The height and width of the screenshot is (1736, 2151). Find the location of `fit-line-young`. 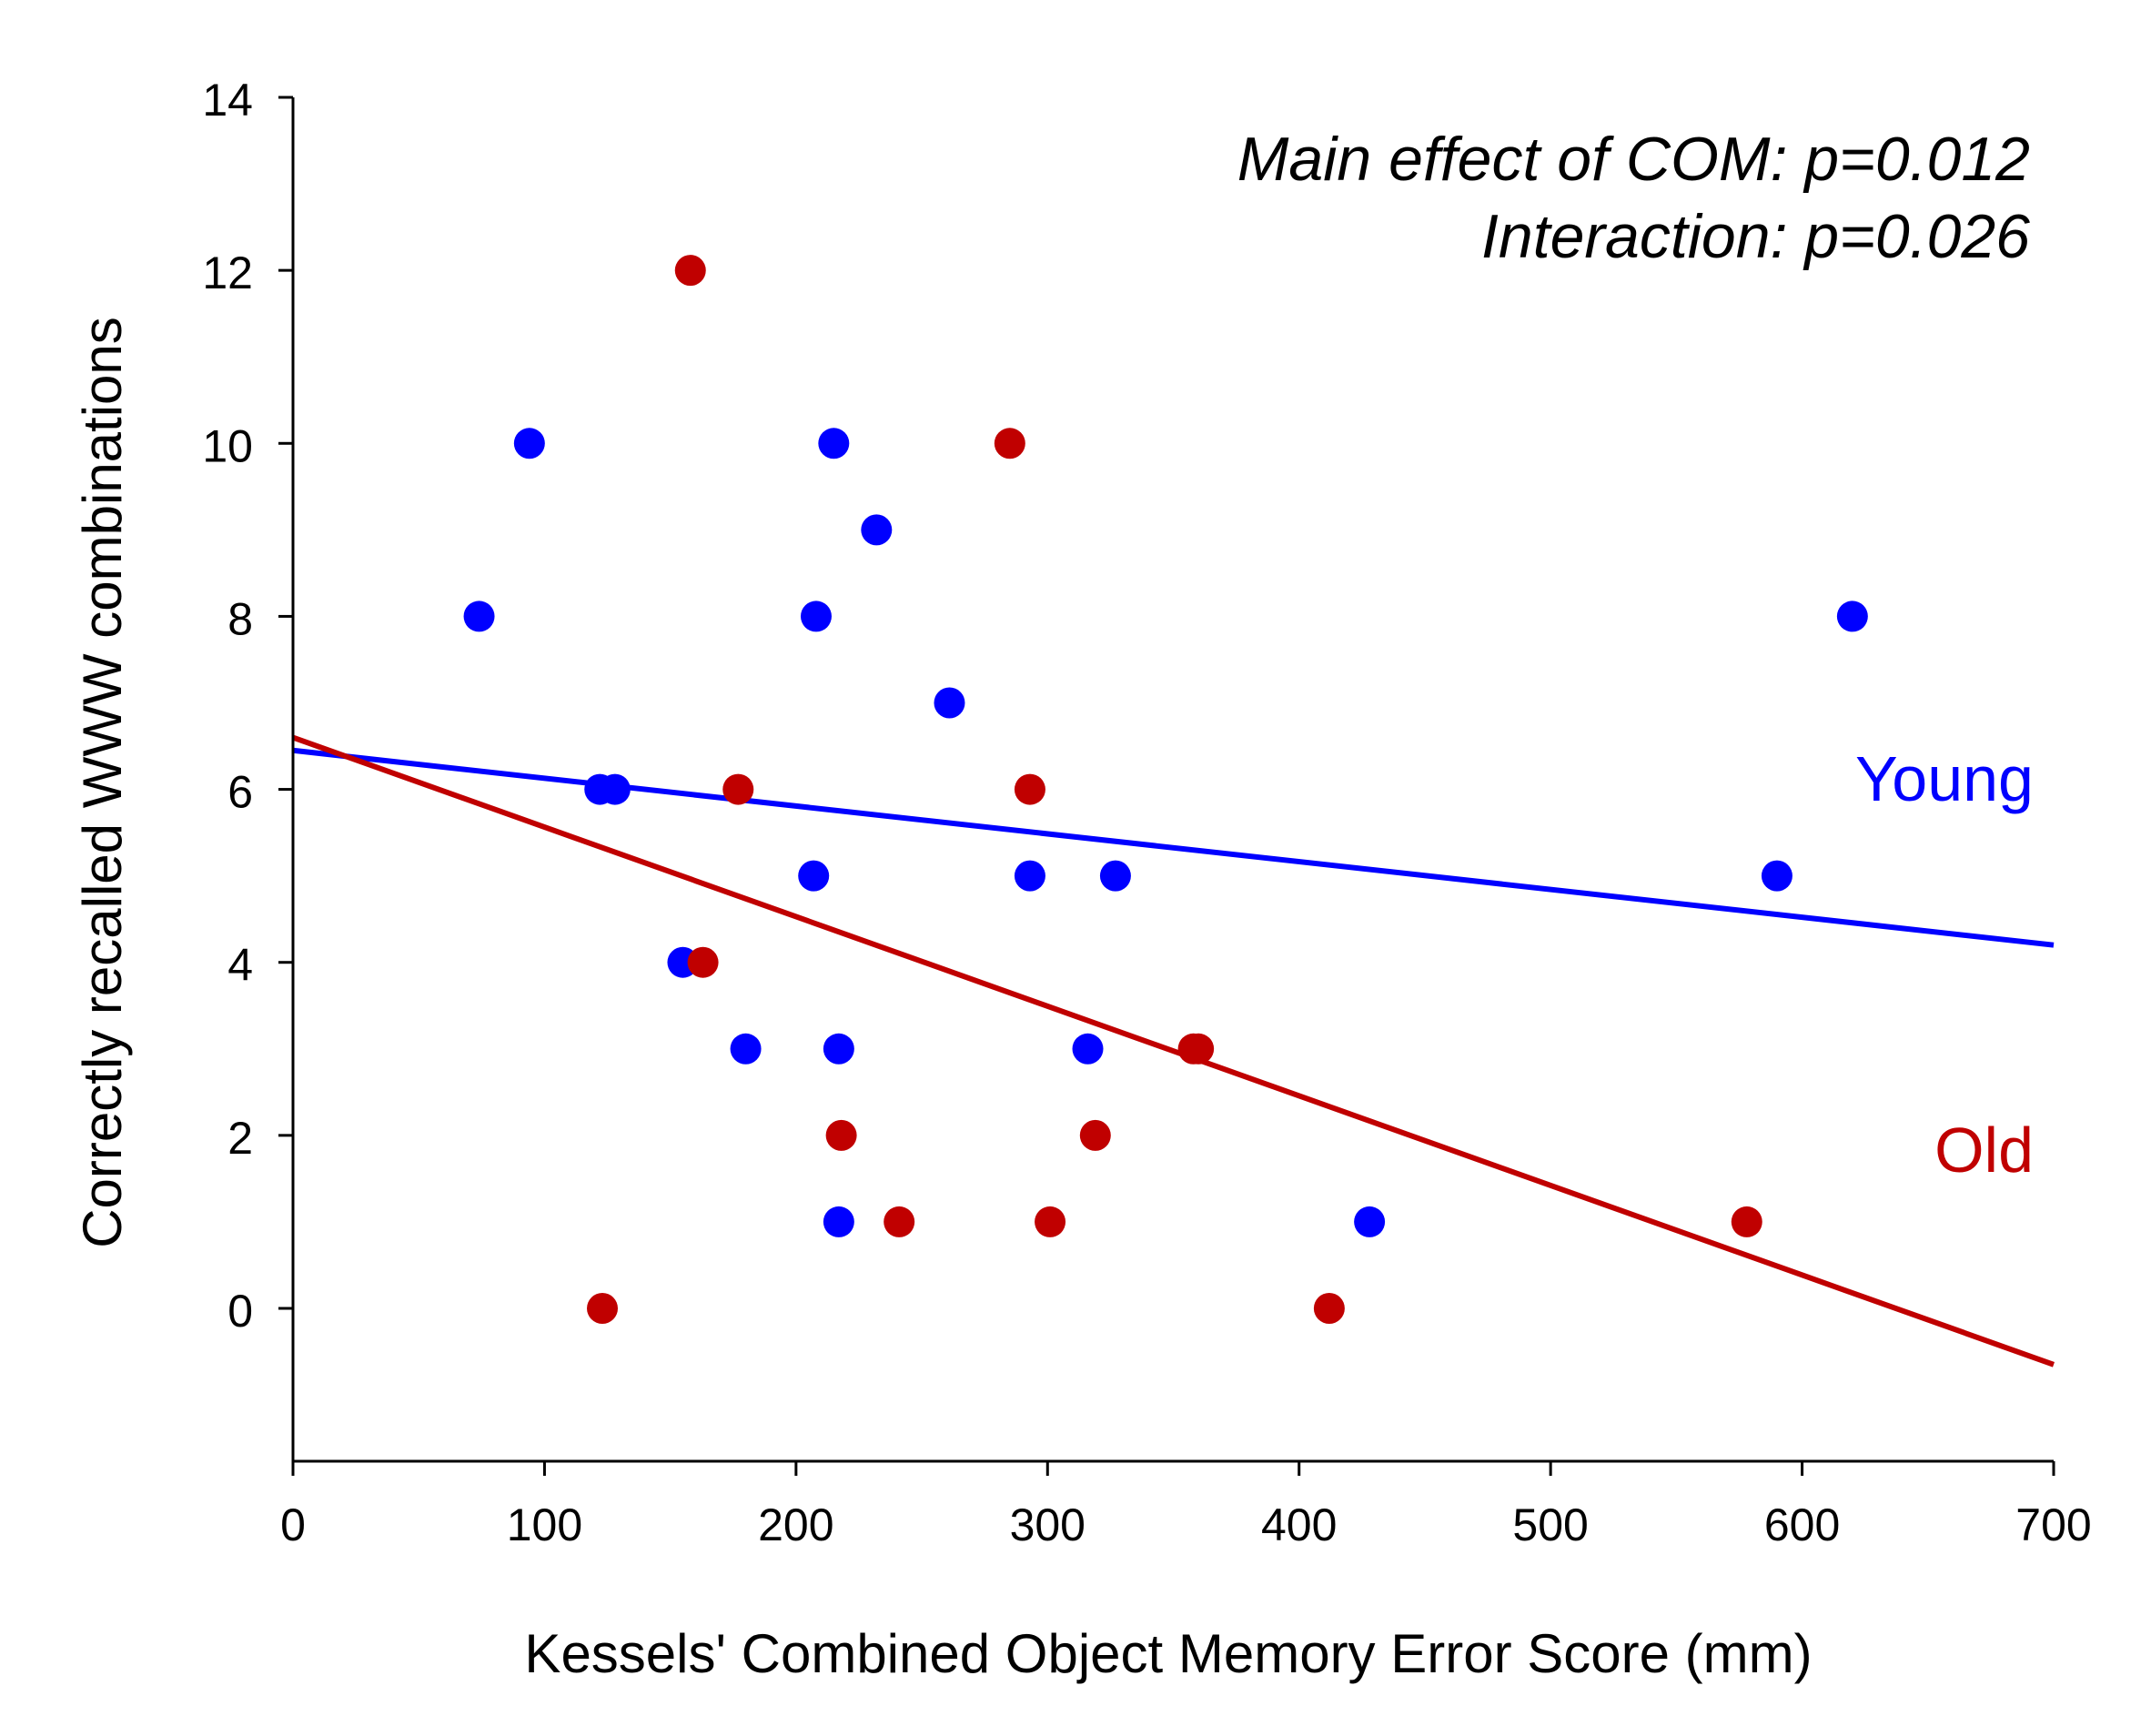

fit-line-young is located at coordinates (1173, 848).